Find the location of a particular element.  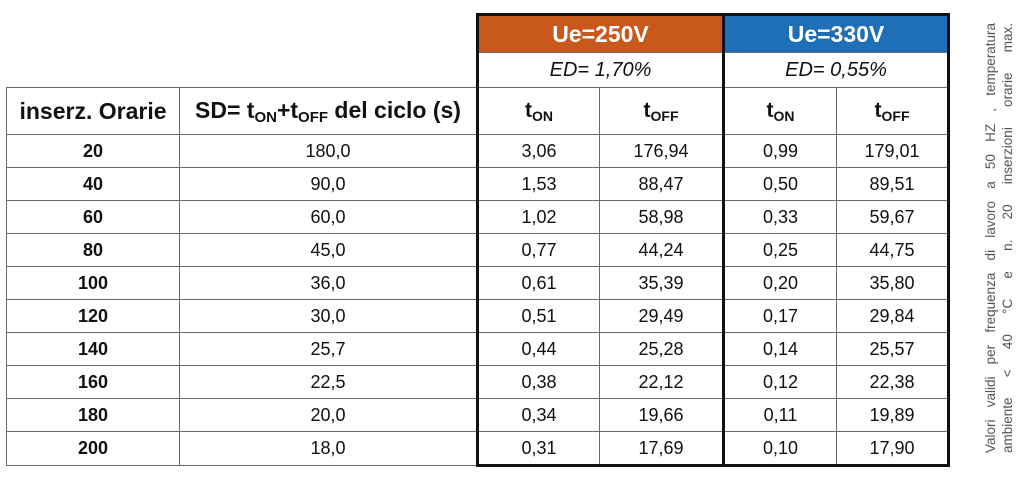

column-header-inserz: inserz. Orarie is located at coordinates (93, 111).